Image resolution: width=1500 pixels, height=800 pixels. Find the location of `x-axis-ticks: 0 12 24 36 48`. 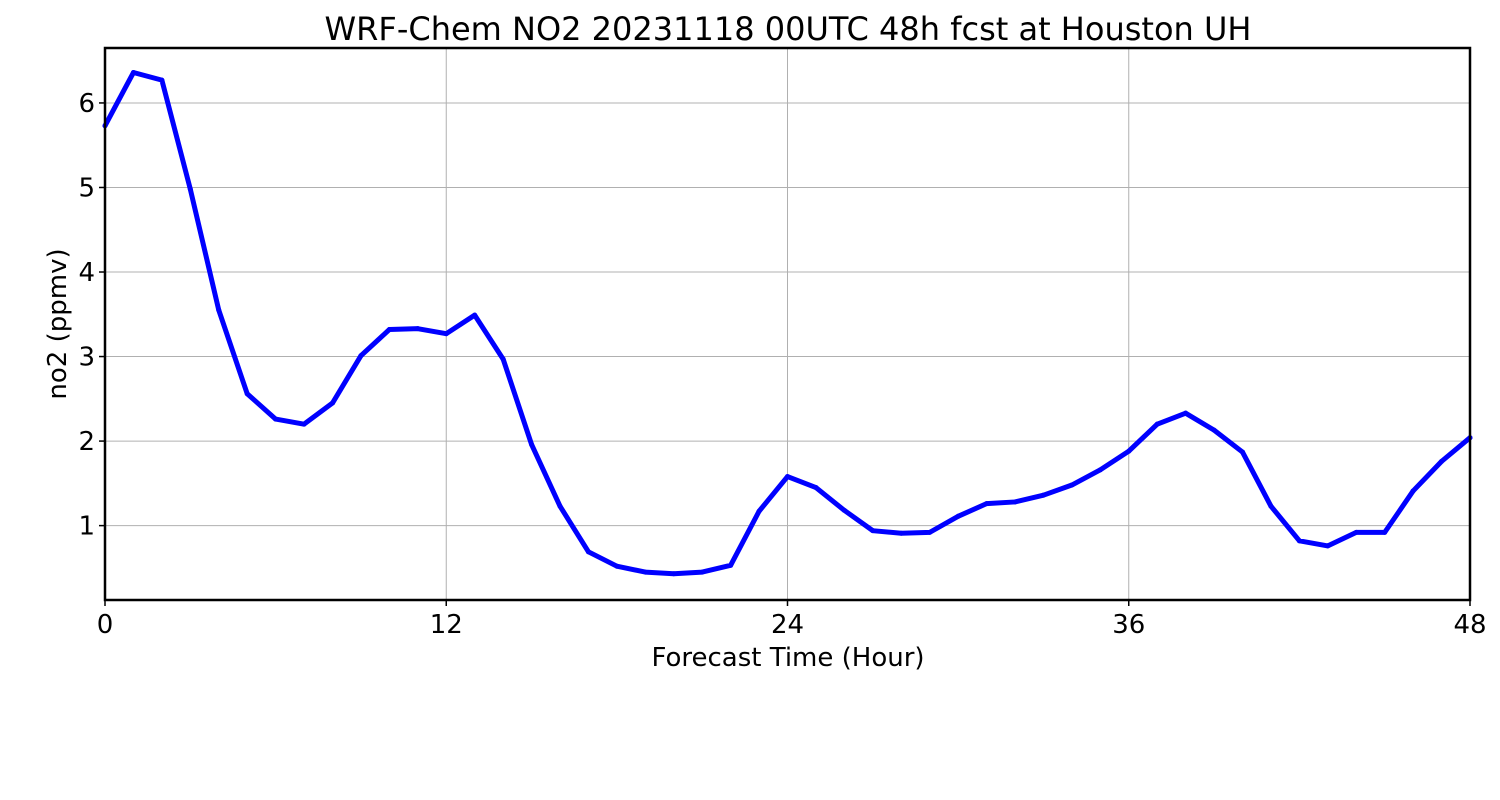

x-axis-ticks: 0 12 24 36 48 is located at coordinates (792, 620).